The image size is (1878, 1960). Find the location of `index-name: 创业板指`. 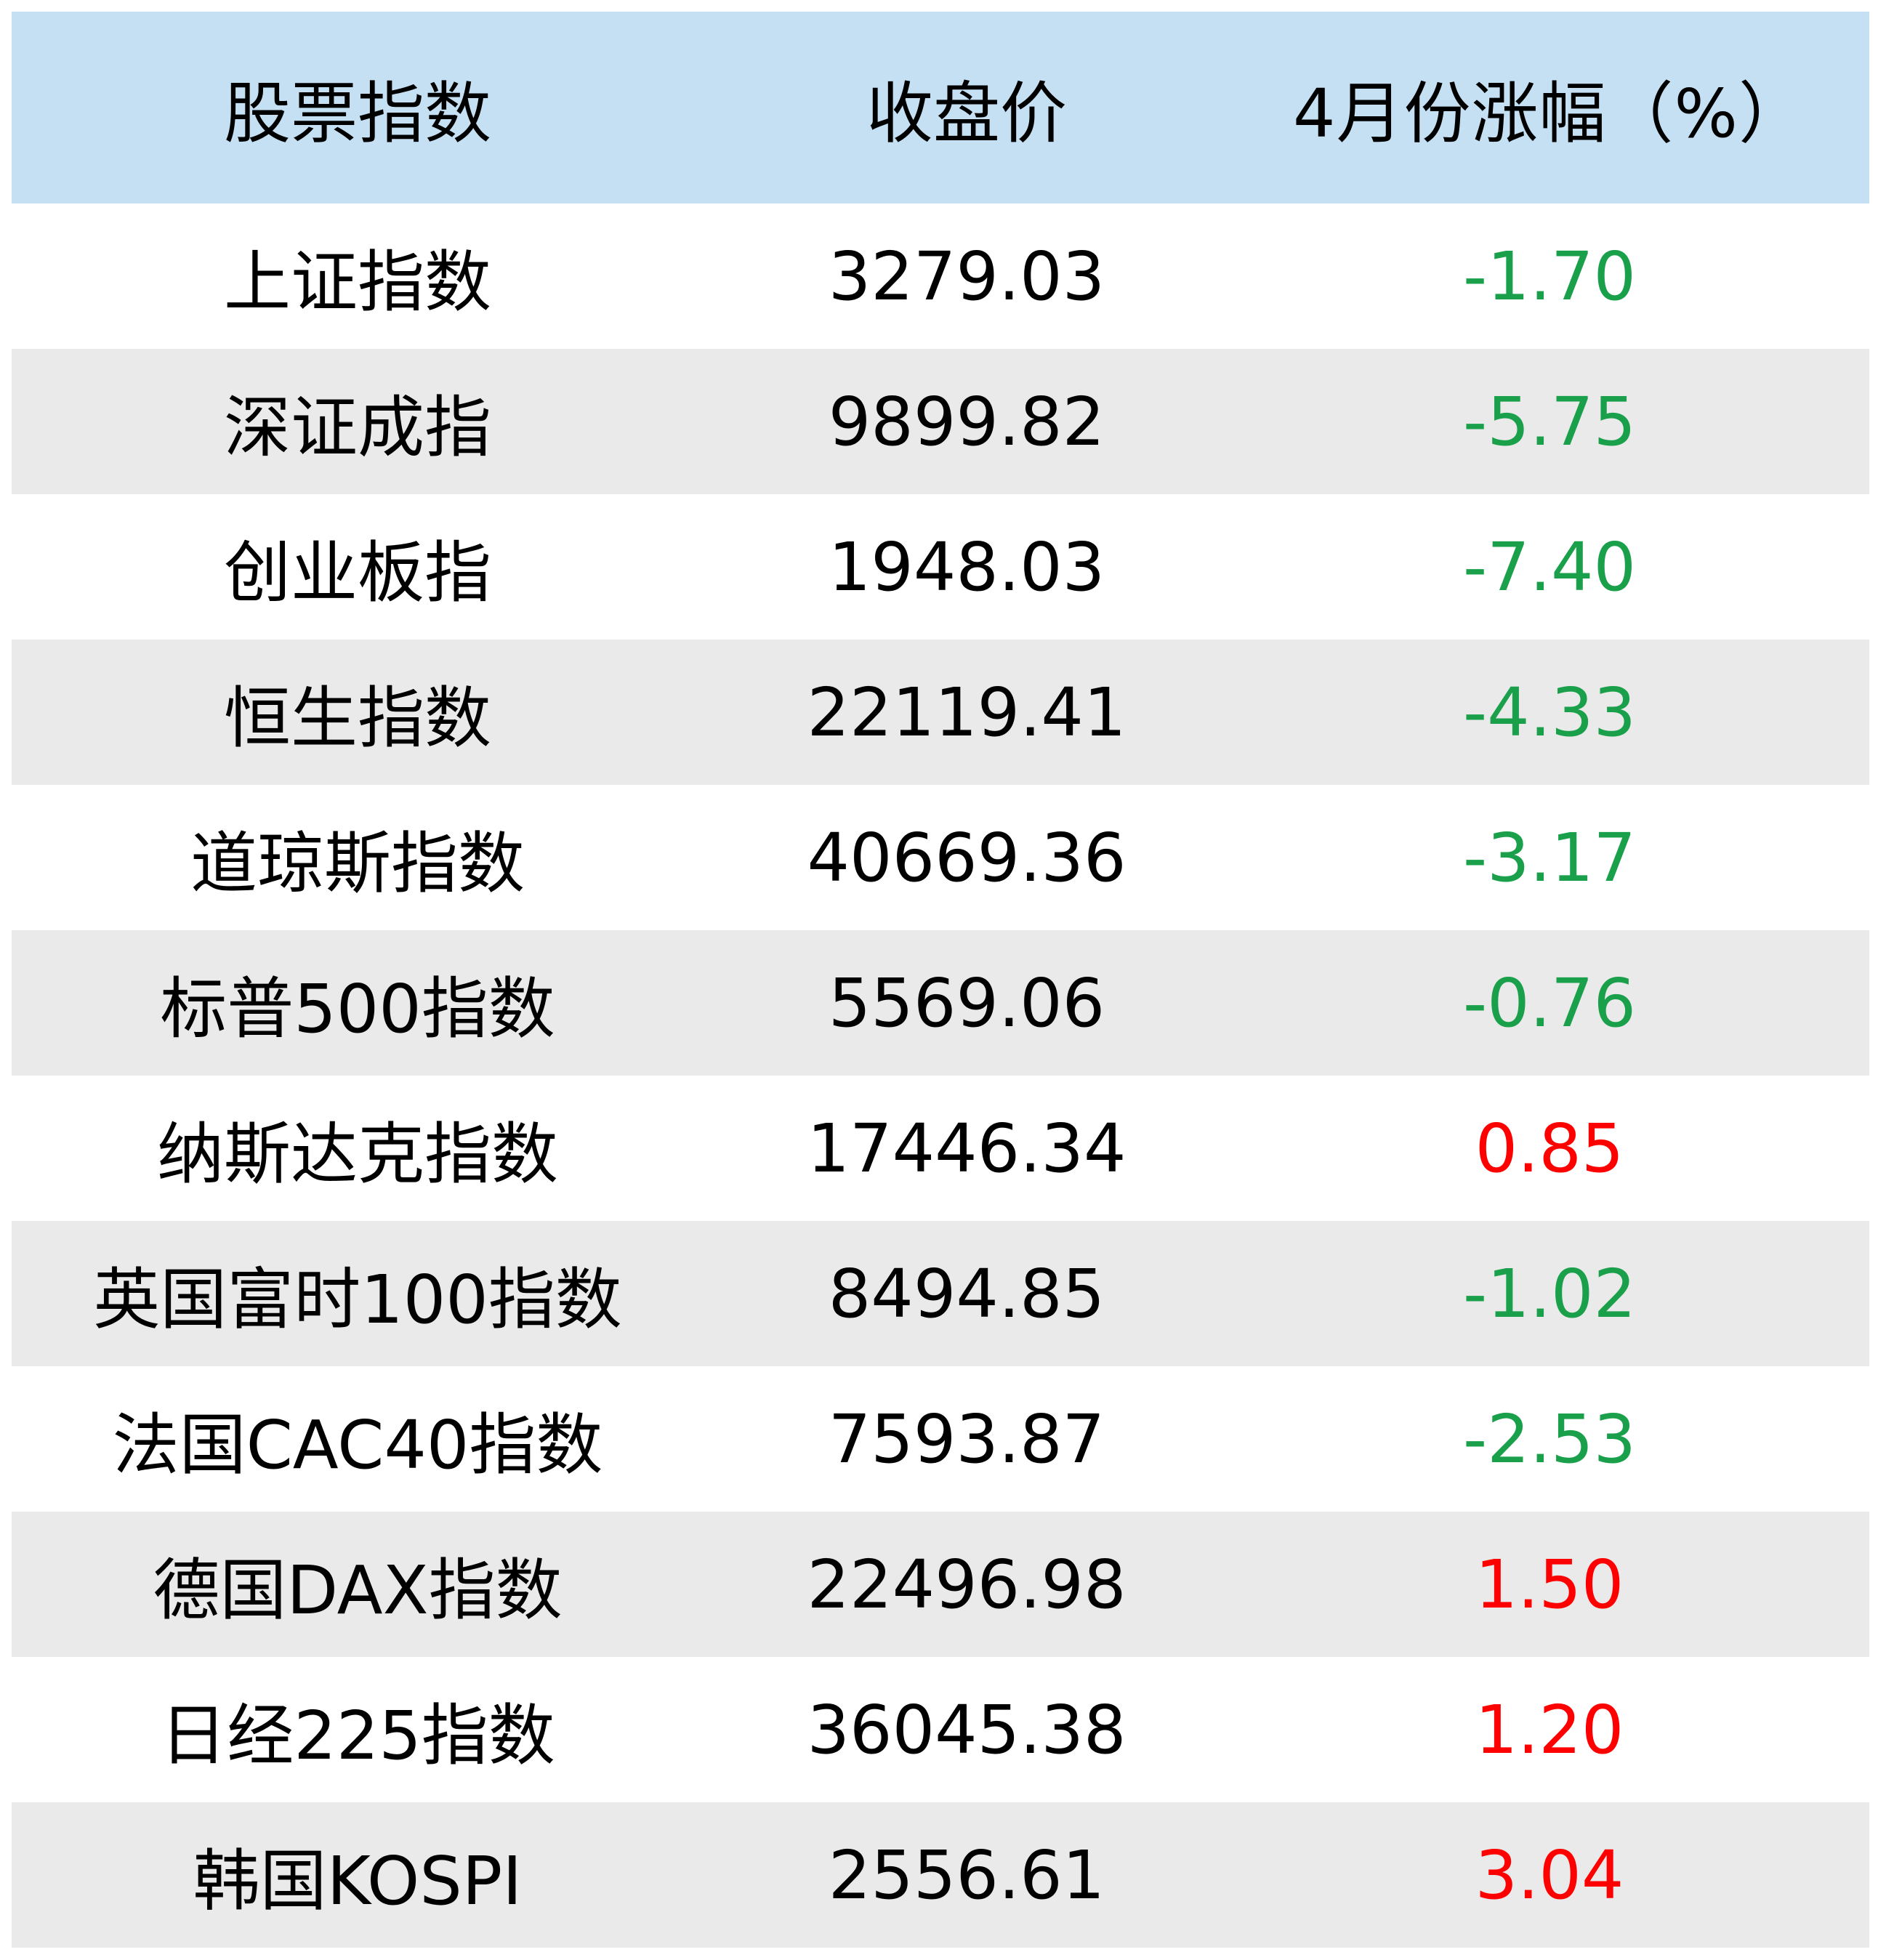

index-name: 创业板指 is located at coordinates (357, 572).